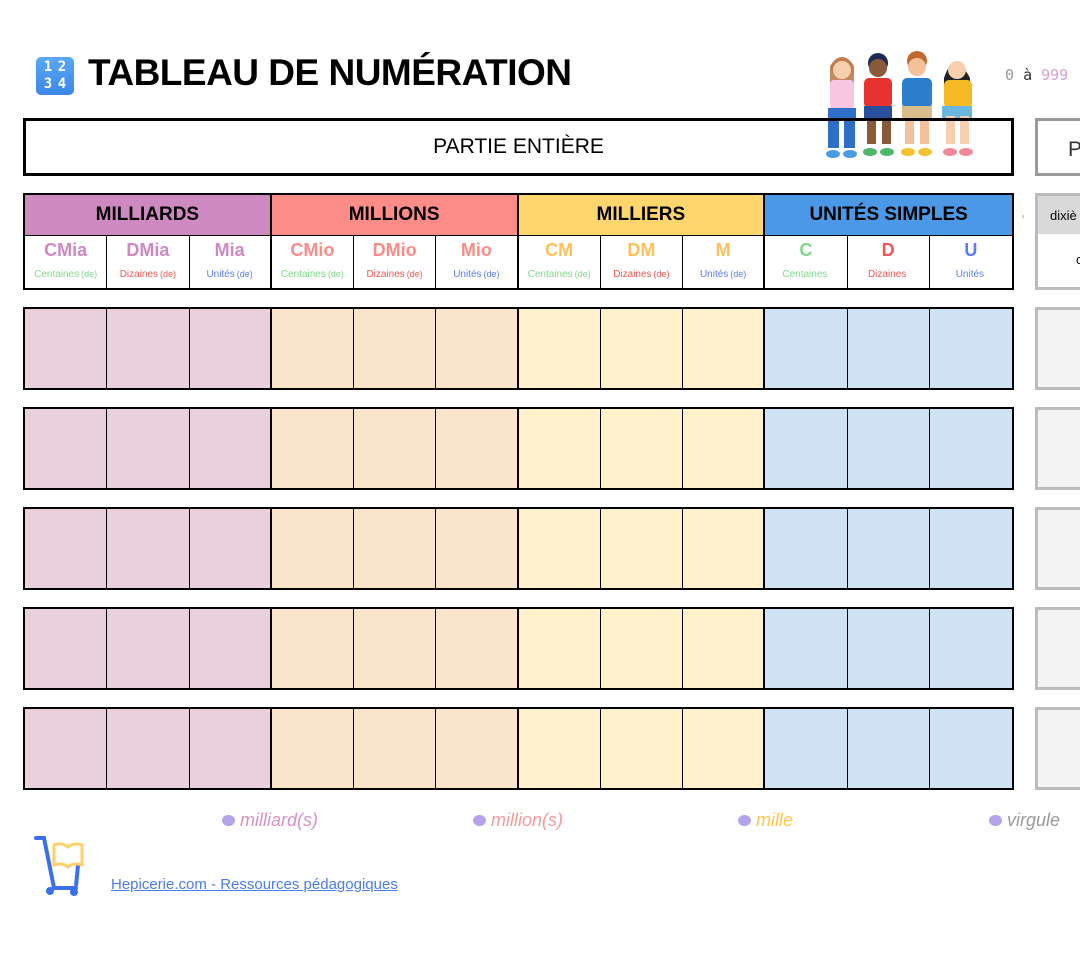  What do you see at coordinates (527, 820) in the screenshot?
I see `word-label: million(s)` at bounding box center [527, 820].